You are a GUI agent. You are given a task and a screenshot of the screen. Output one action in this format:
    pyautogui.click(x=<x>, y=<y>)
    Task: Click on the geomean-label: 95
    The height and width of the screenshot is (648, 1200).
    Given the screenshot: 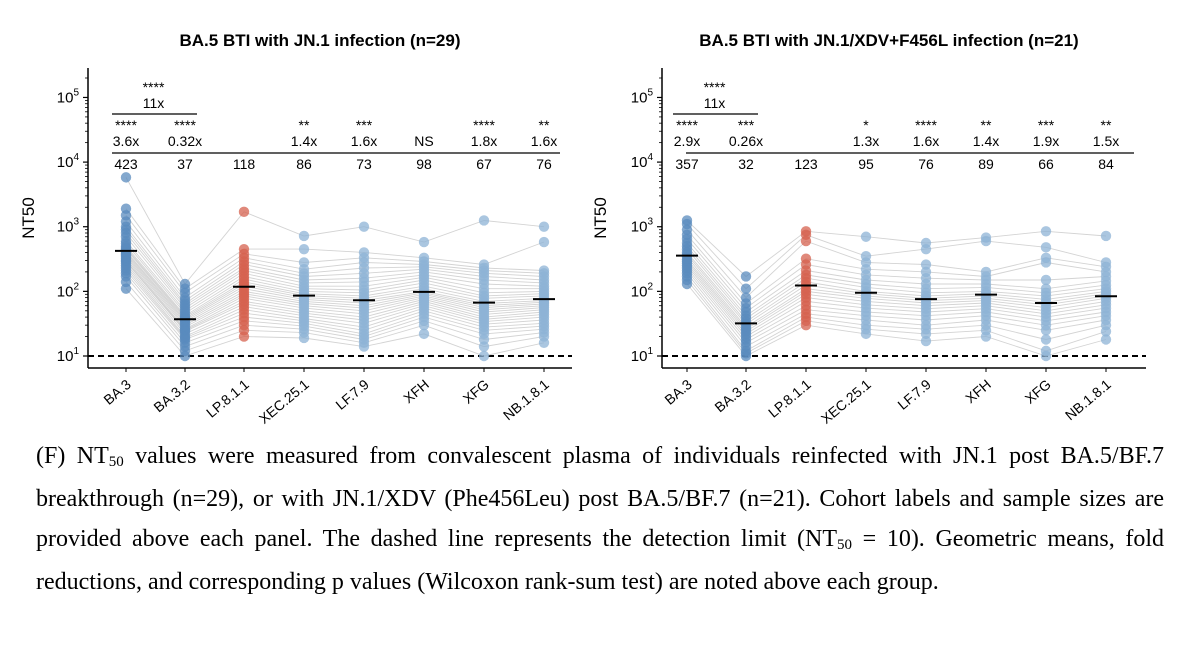 What is the action you would take?
    pyautogui.click(x=866, y=164)
    